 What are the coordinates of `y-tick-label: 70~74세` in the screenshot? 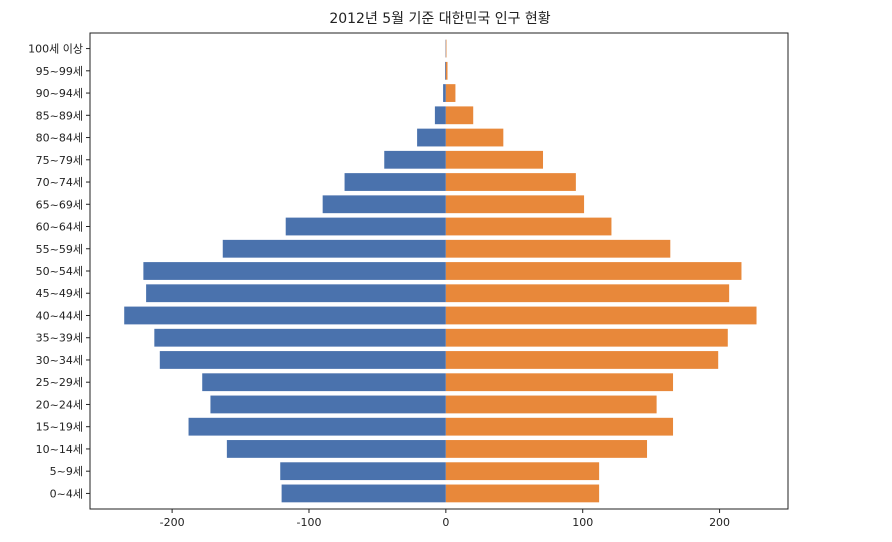 It's located at (59, 182).